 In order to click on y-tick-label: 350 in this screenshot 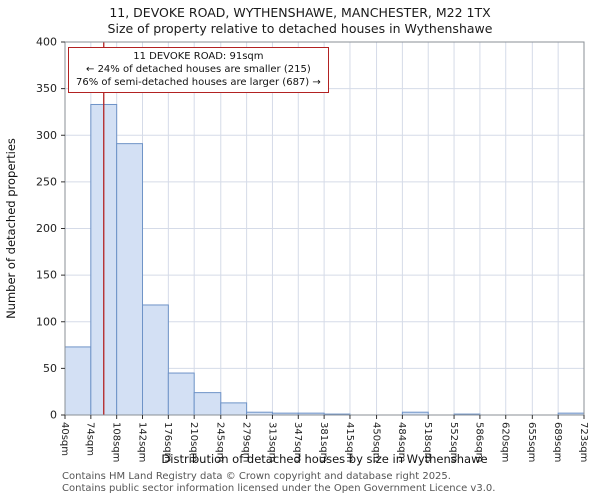, I will do `click(46, 88)`.